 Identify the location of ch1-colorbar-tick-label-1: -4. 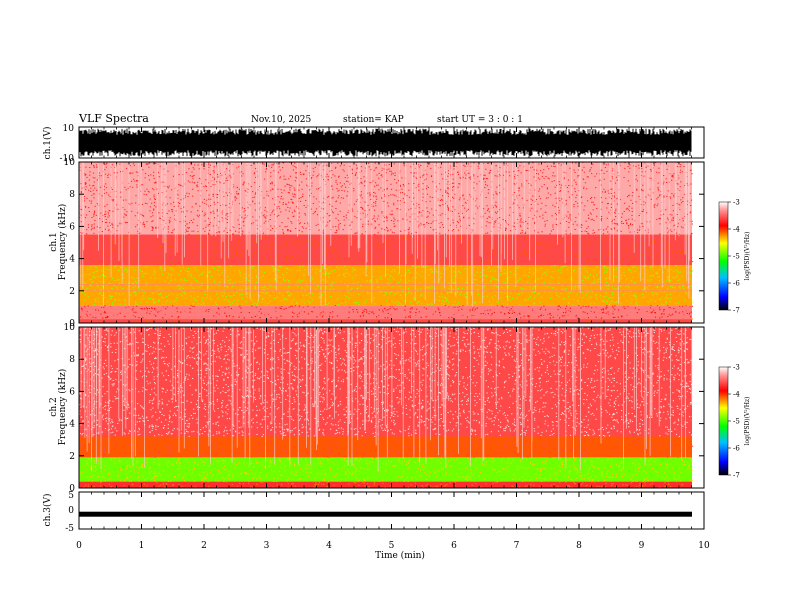
(736, 230).